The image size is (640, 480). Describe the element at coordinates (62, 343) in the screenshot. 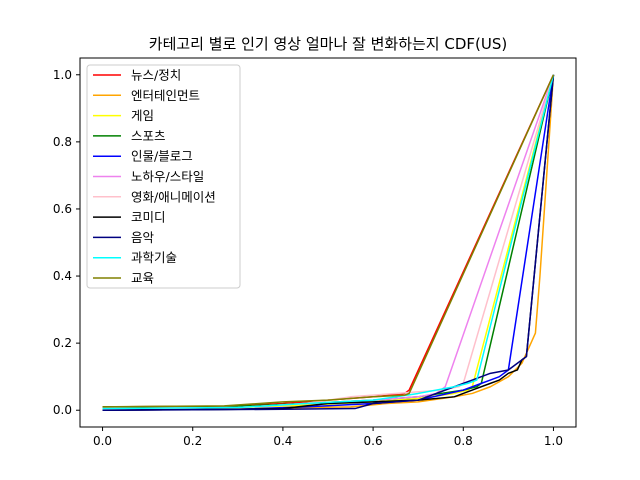

I see `y-tick-label: 0.2` at that location.